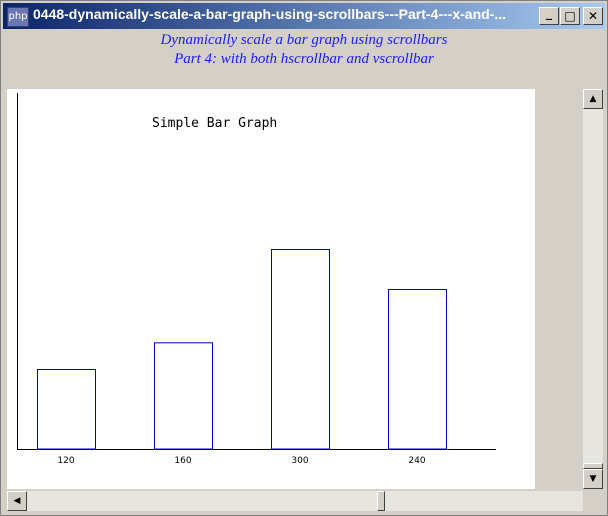 This screenshot has width=608, height=516. Describe the element at coordinates (214, 123) in the screenshot. I see `chart-title: Simple Bar Graph` at that location.